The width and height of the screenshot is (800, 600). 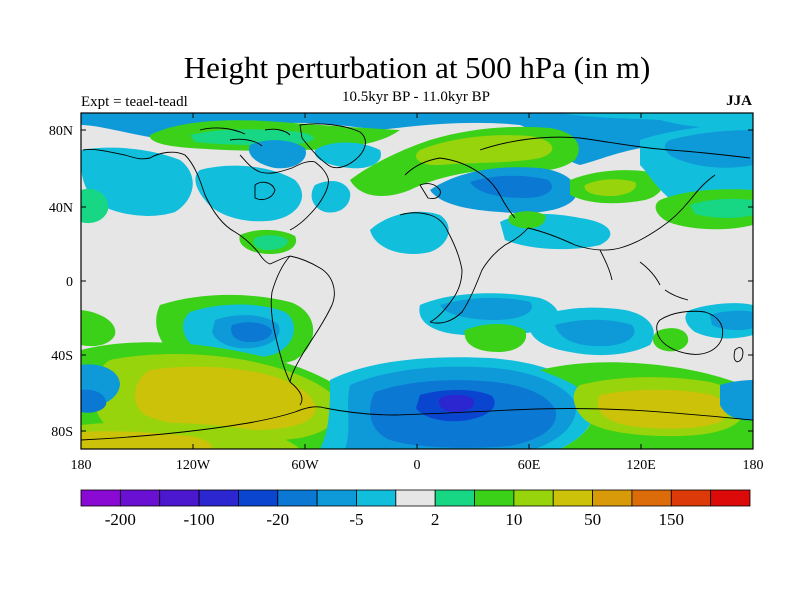 What do you see at coordinates (527, 220) in the screenshot?
I see `contour-pos-mideast` at bounding box center [527, 220].